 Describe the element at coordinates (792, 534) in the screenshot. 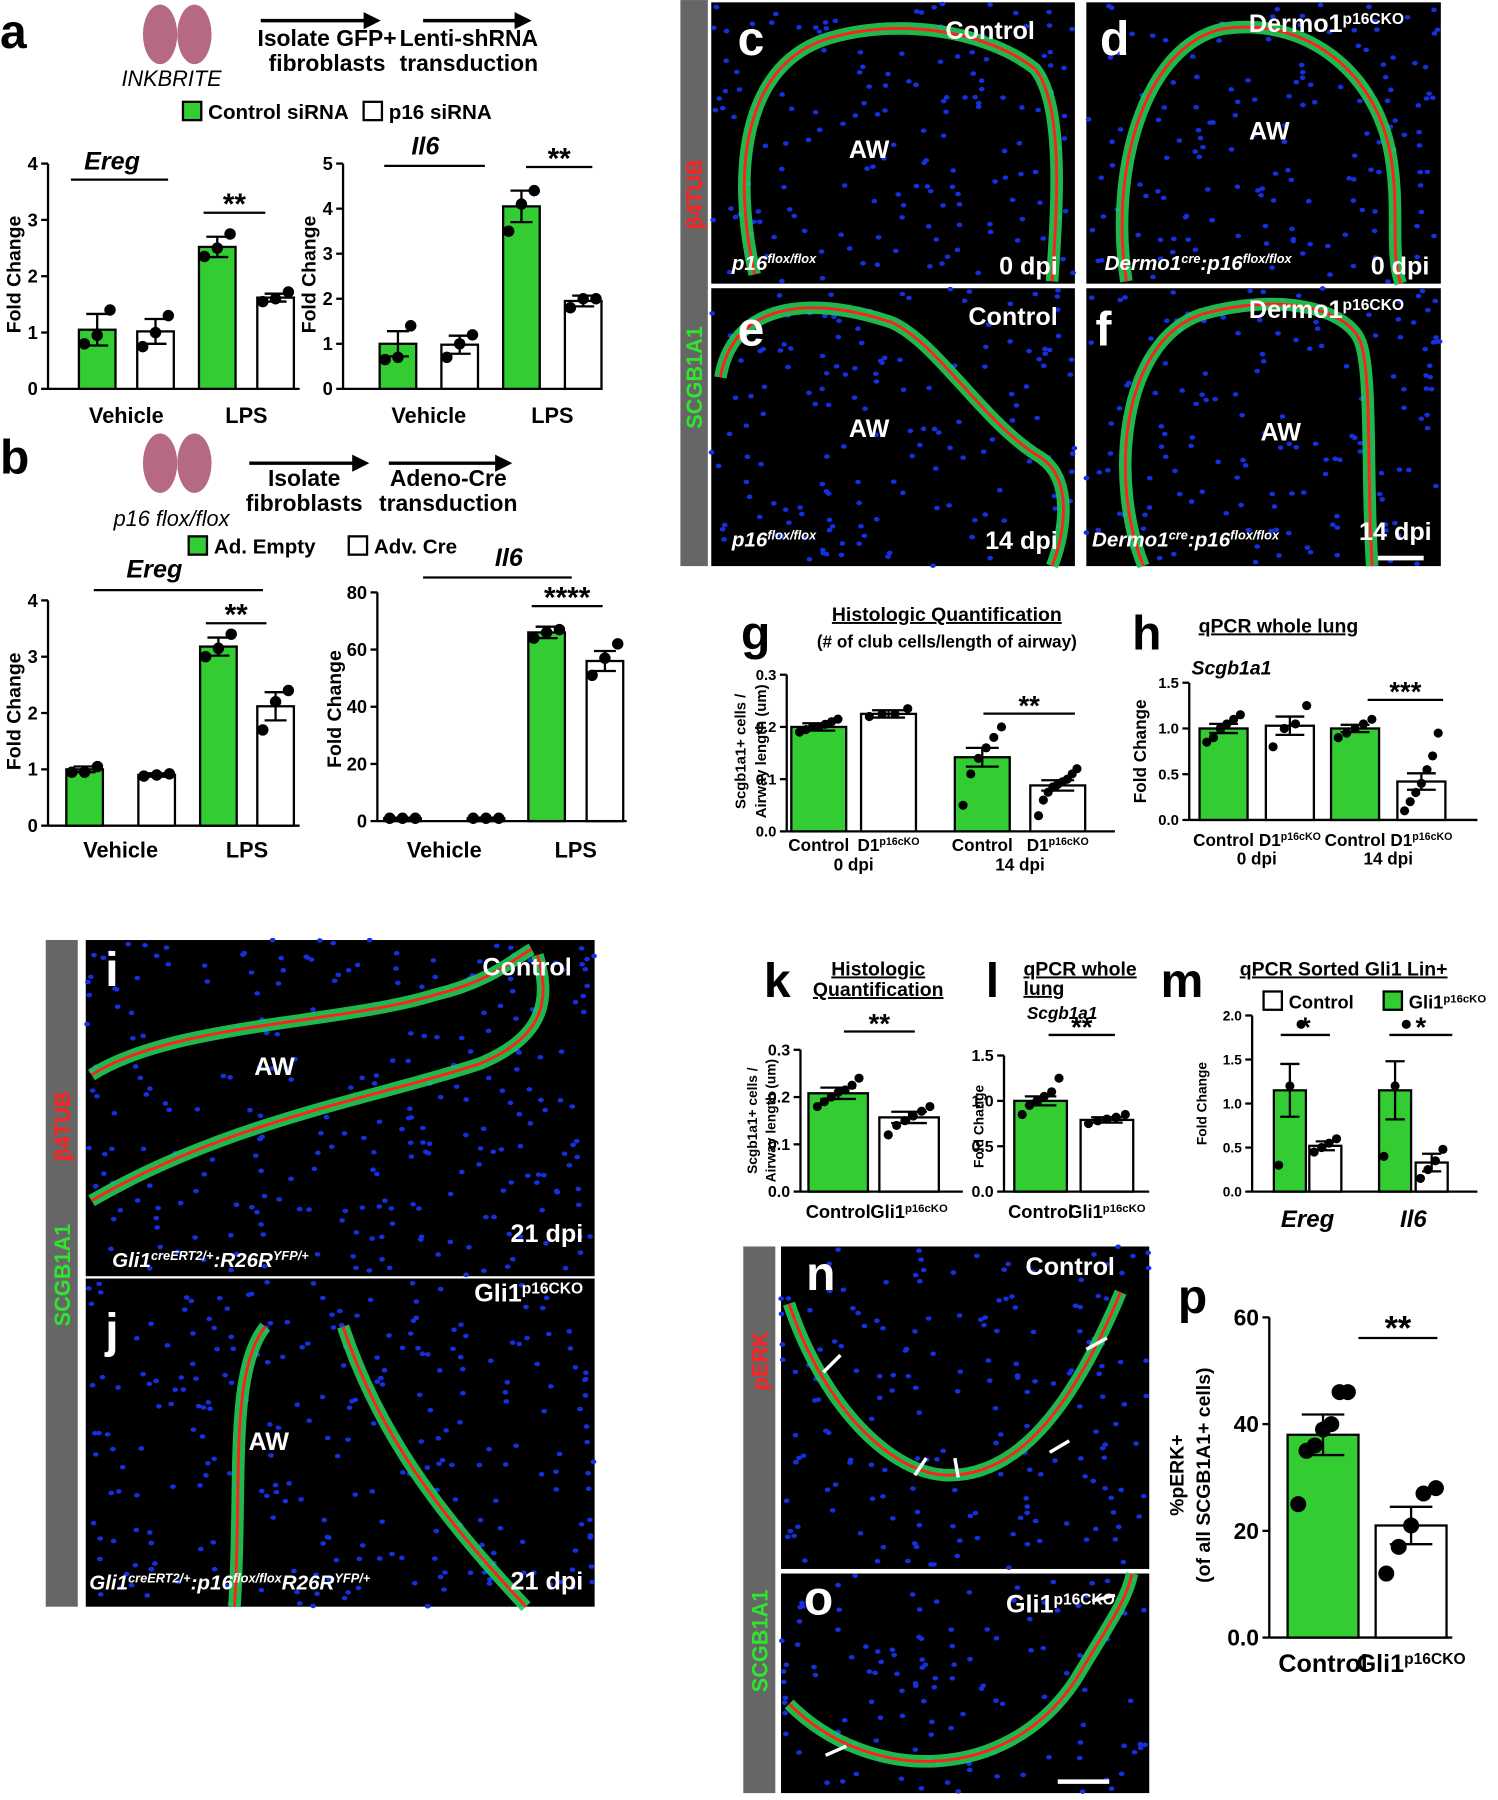

I see `micrograph-label-part: flox/flox` at that location.